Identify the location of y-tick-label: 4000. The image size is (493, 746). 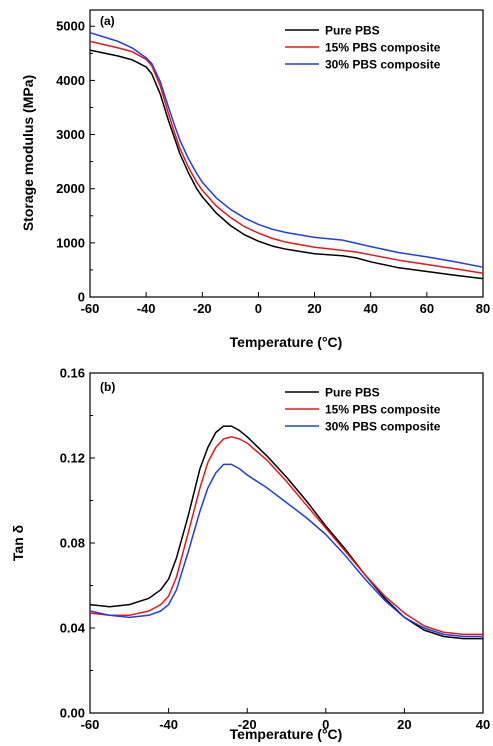
(70, 80).